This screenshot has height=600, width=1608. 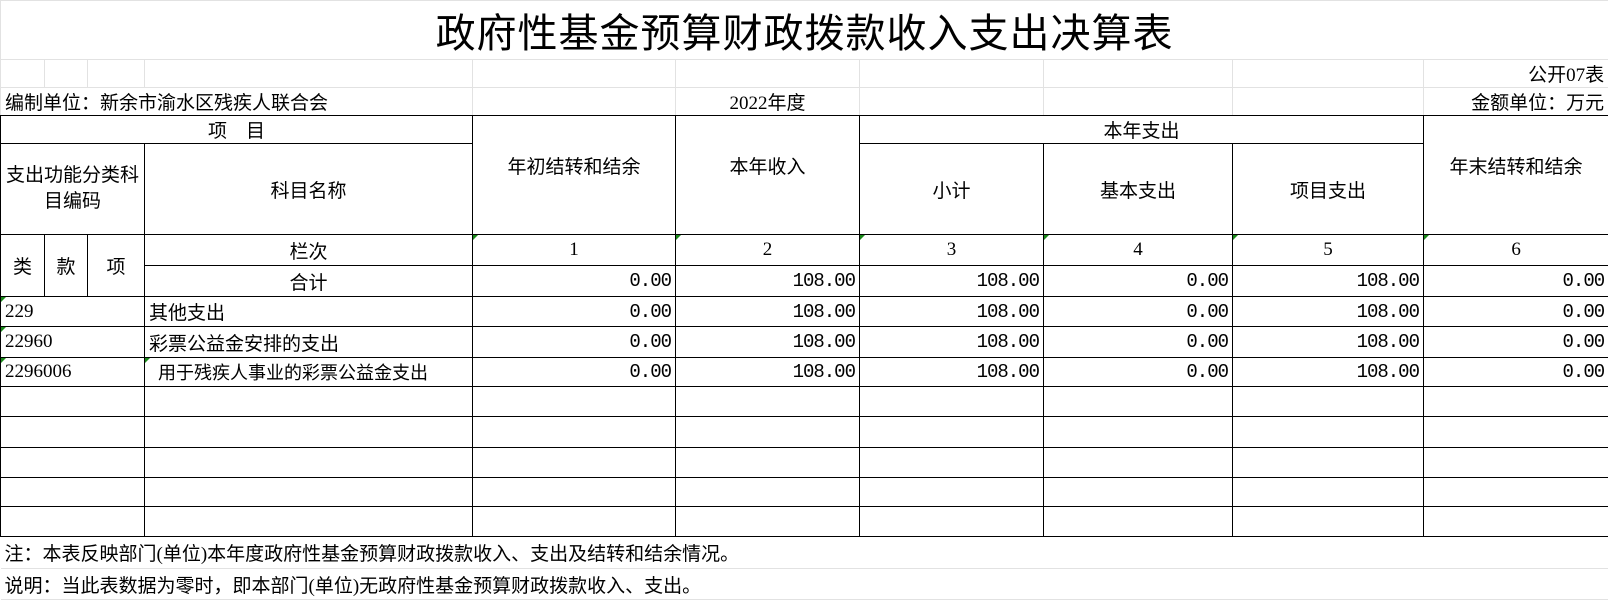 What do you see at coordinates (1138, 189) in the screenshot?
I see `header-basic: 基本支出` at bounding box center [1138, 189].